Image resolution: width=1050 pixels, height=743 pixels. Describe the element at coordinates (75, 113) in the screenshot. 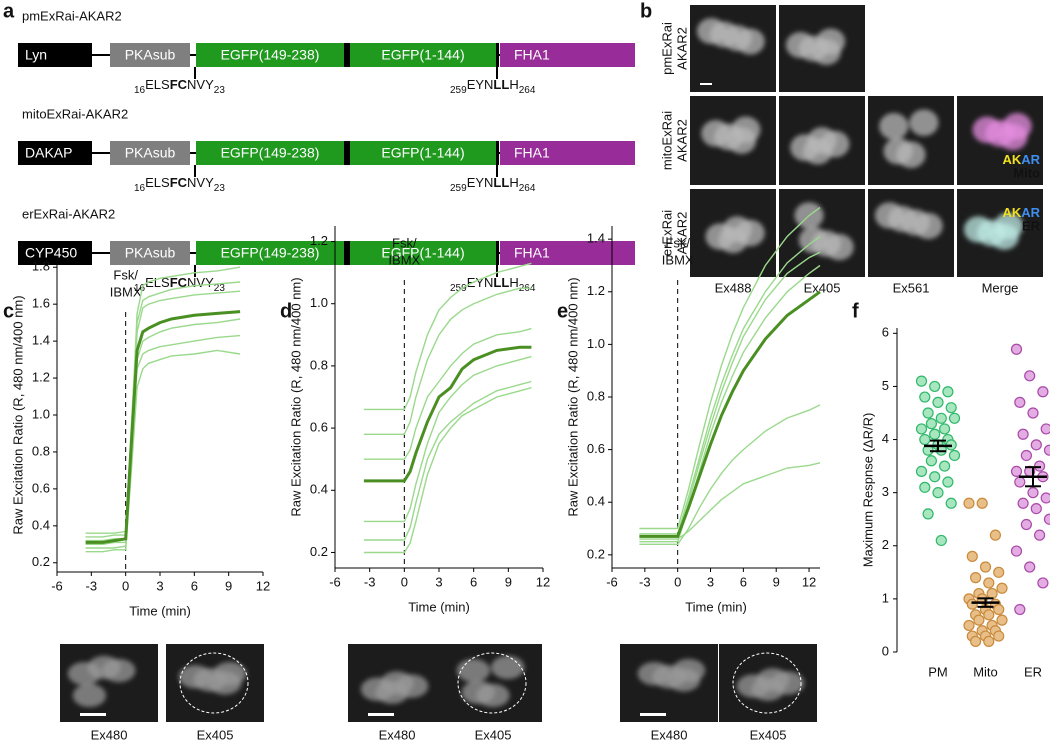

I see `construct-name: mitoExRai-AKAR2` at that location.